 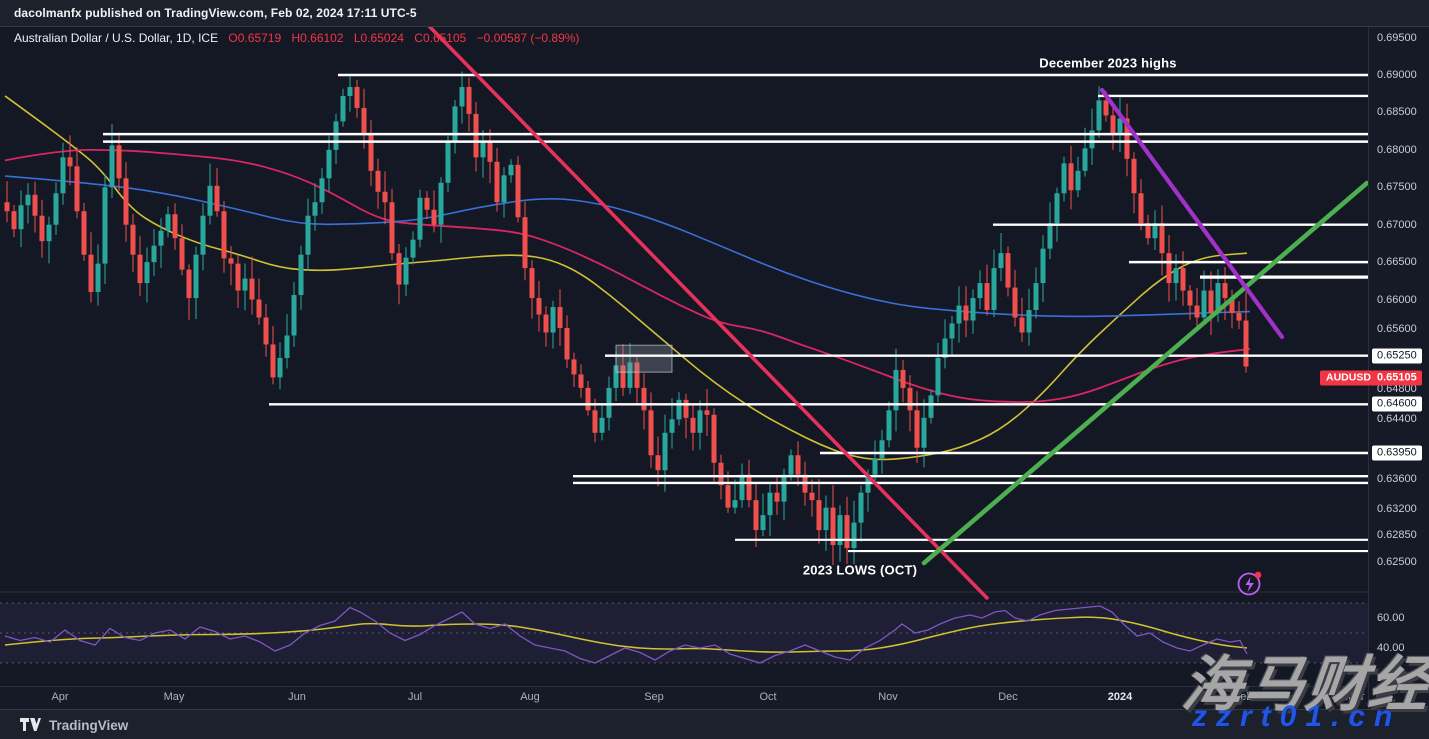 What do you see at coordinates (255, 38) in the screenshot?
I see `legend-open: O0.65719` at bounding box center [255, 38].